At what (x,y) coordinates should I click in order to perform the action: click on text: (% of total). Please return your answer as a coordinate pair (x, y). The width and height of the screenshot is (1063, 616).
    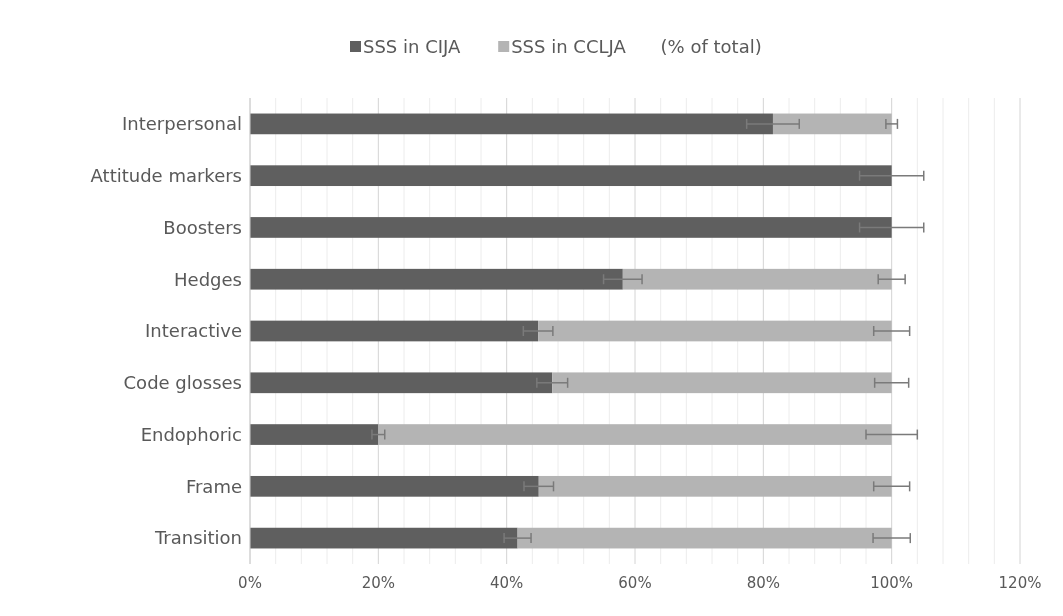
    Looking at the image, I should click on (711, 46).